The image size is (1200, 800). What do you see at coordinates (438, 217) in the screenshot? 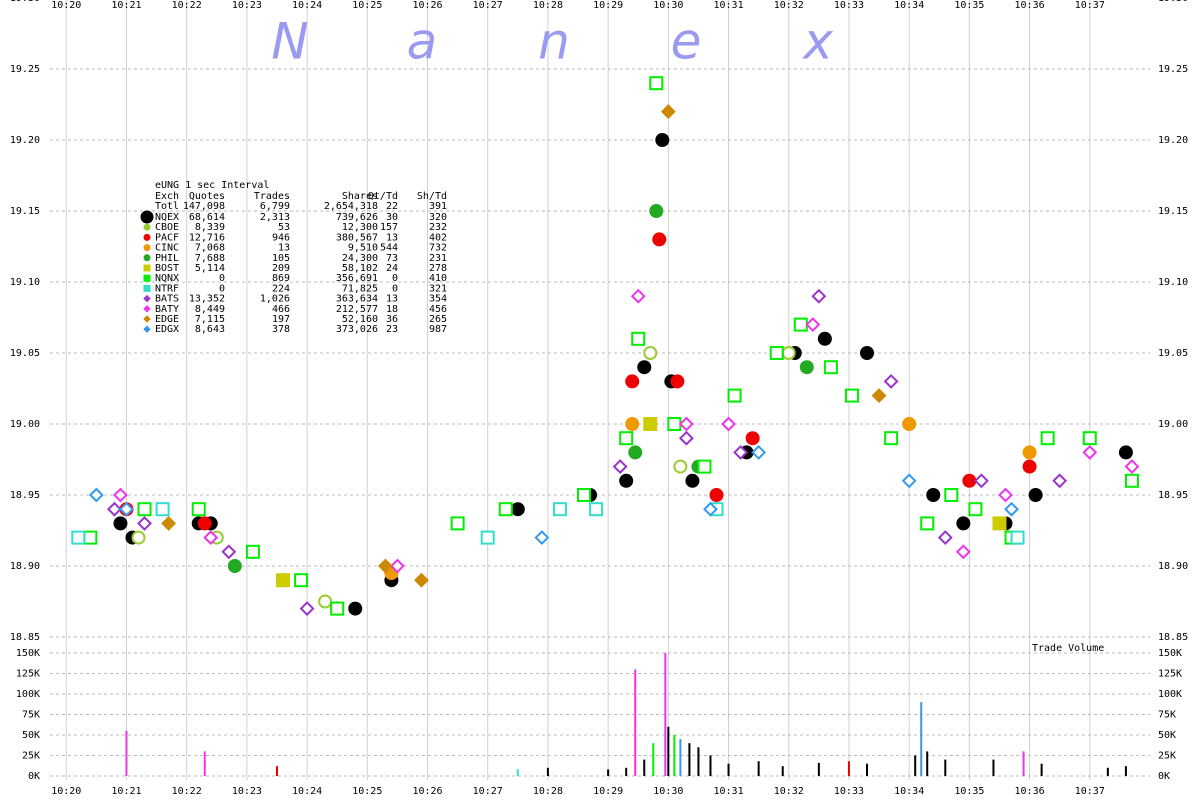
I see `legend-stat: 320` at bounding box center [438, 217].